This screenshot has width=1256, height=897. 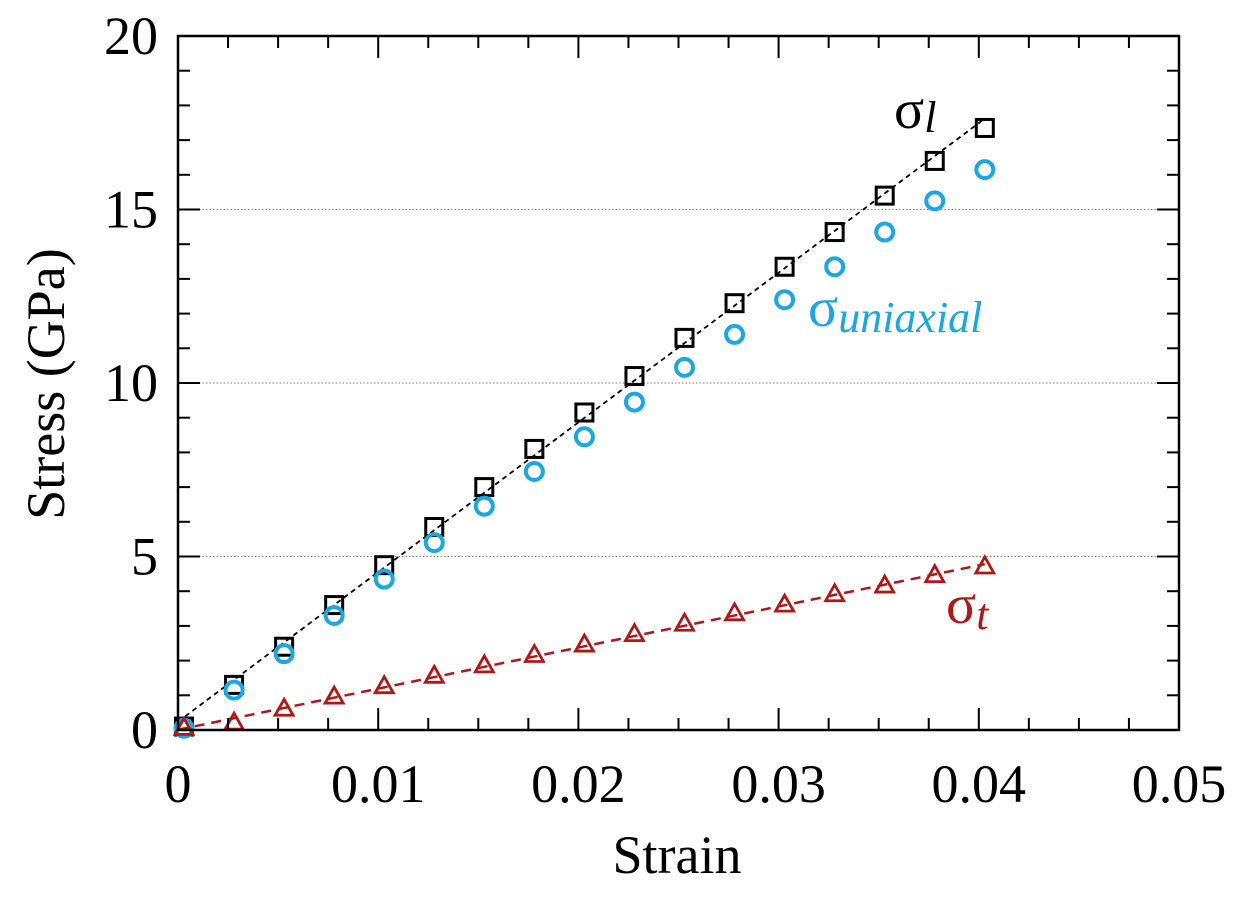 I want to click on series-label-sigma-t-sub: t, so click(x=983, y=614).